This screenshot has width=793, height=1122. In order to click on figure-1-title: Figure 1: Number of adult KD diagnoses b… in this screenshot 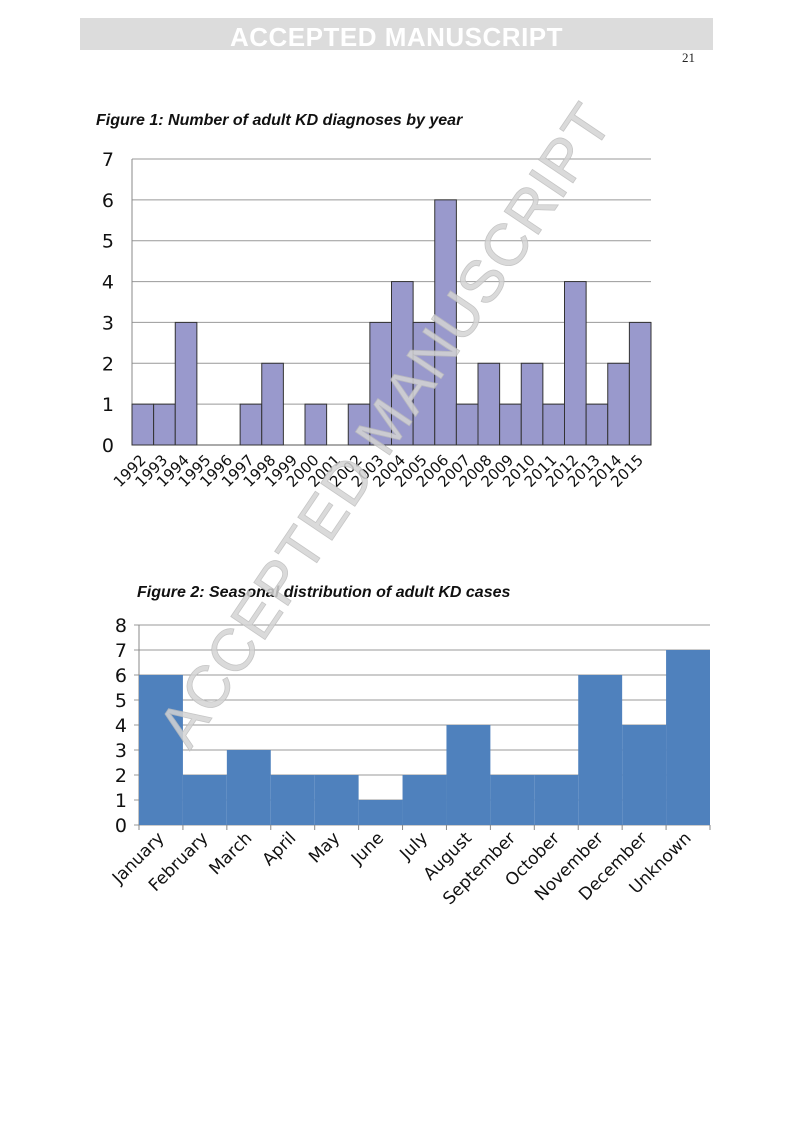, I will do `click(279, 120)`.